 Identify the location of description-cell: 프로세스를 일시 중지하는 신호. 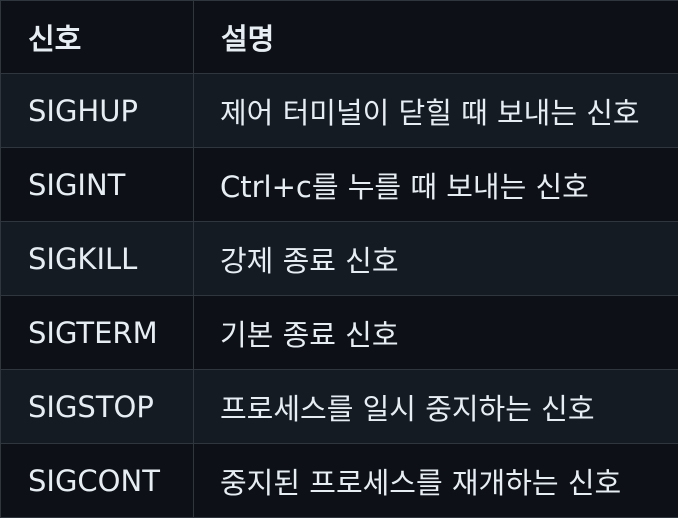
(435, 406).